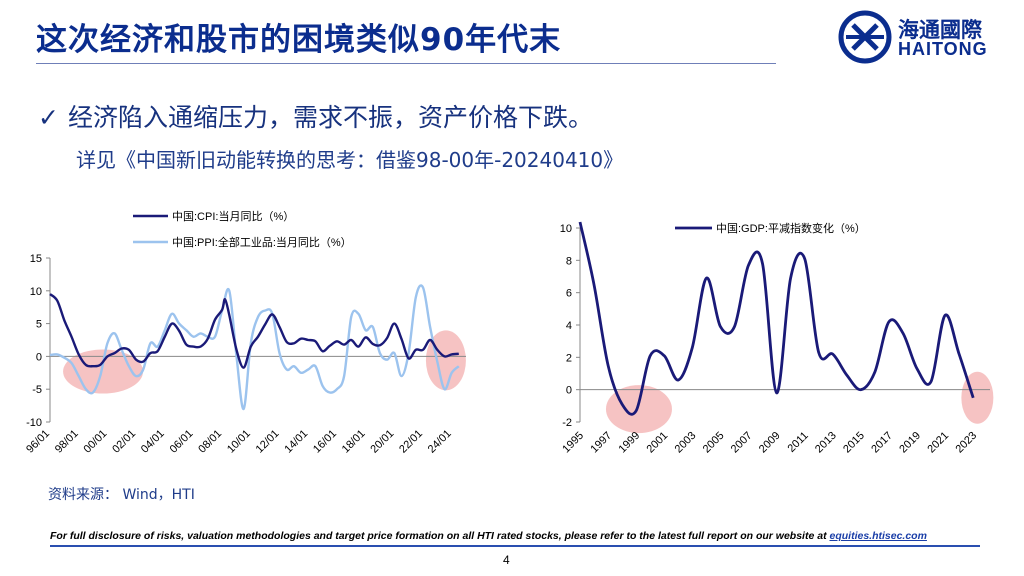 This screenshot has width=1024, height=576. What do you see at coordinates (153, 442) in the screenshot?
I see `x-tick-label: 04/01` at bounding box center [153, 442].